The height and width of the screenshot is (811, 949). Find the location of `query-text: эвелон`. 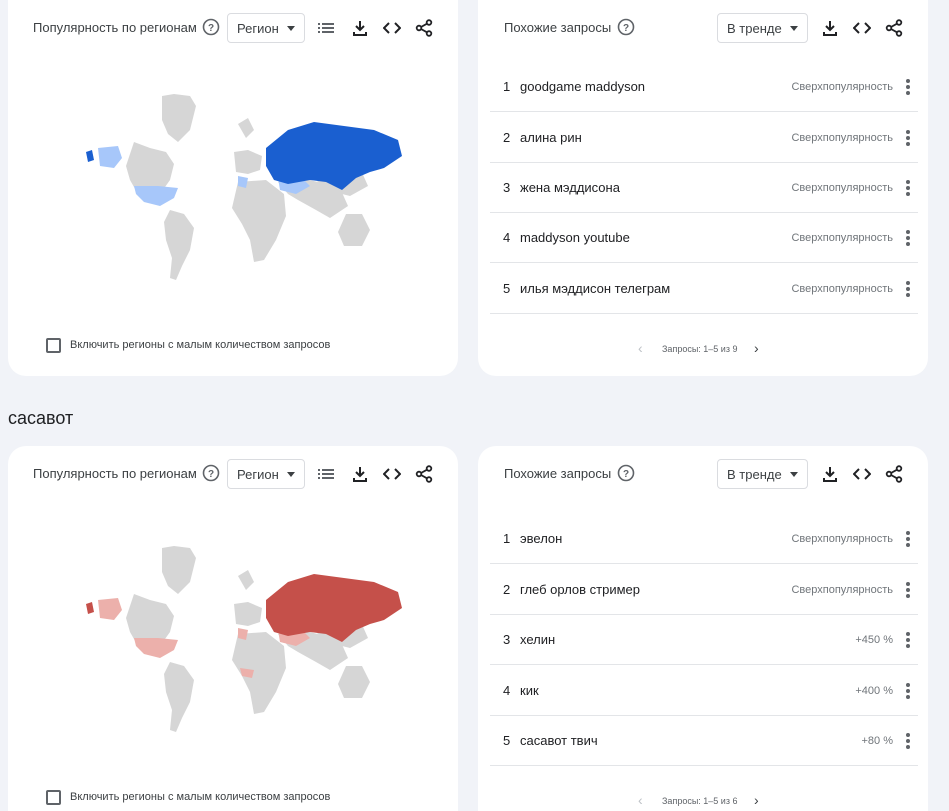

query-text: эвелон is located at coordinates (541, 538).